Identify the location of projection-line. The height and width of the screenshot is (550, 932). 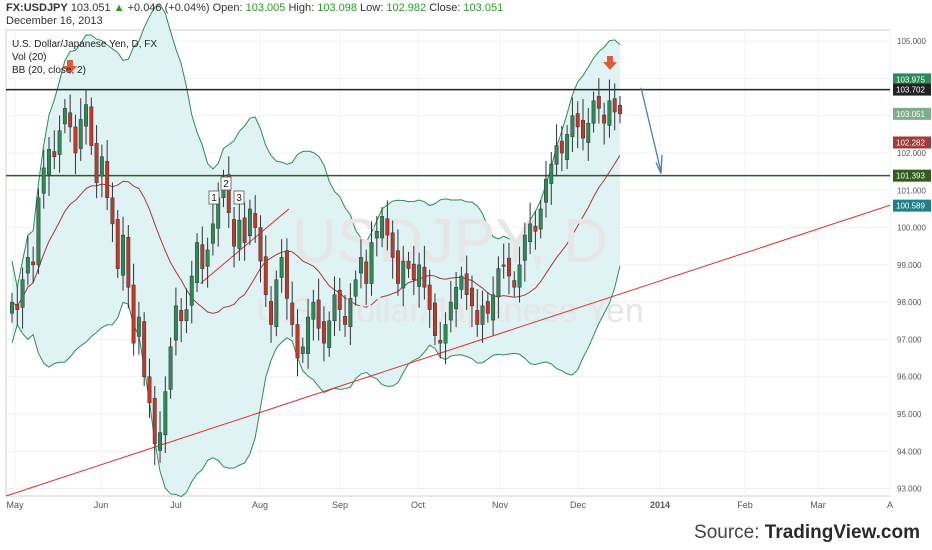
(651, 129).